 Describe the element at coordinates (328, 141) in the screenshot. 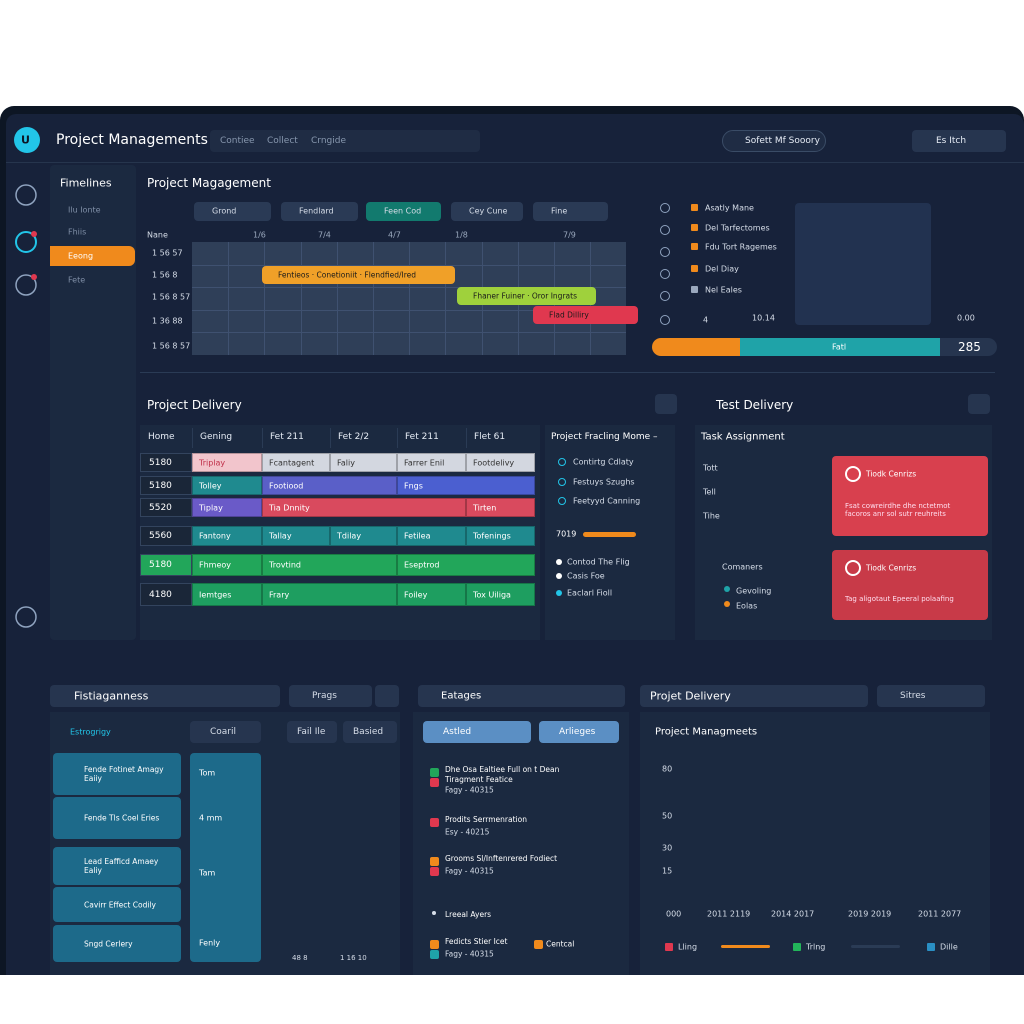

I see `tab: Crngide` at that location.